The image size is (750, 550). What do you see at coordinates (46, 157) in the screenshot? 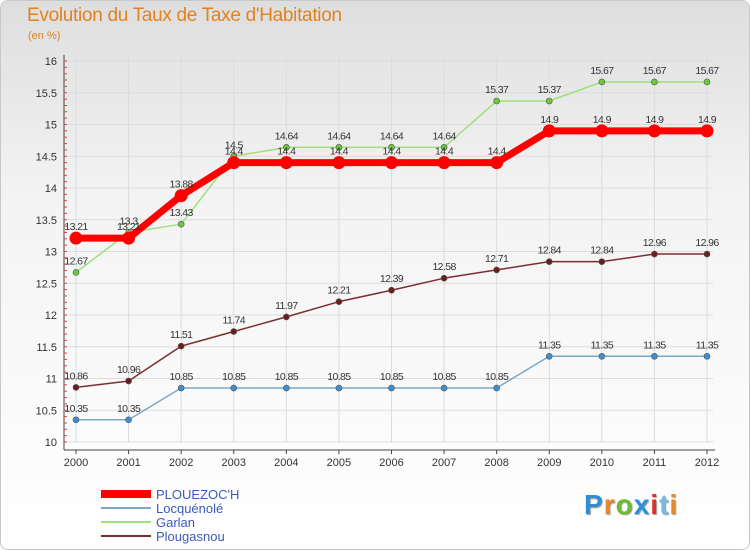
I see `y-tick-label: 14.5` at bounding box center [46, 157].